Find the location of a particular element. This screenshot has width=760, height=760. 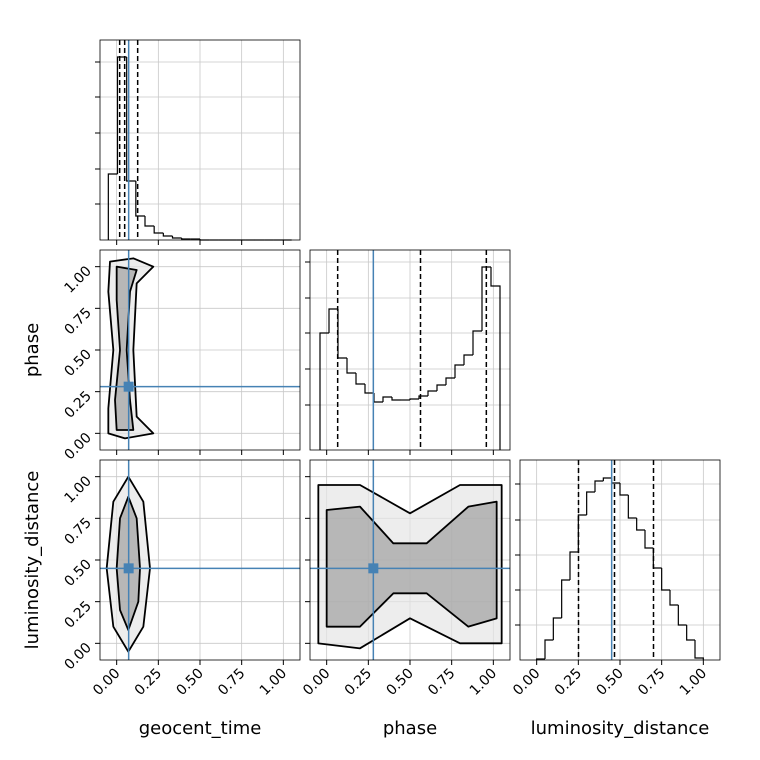

x-axis-label: luminosity_distance is located at coordinates (620, 728).